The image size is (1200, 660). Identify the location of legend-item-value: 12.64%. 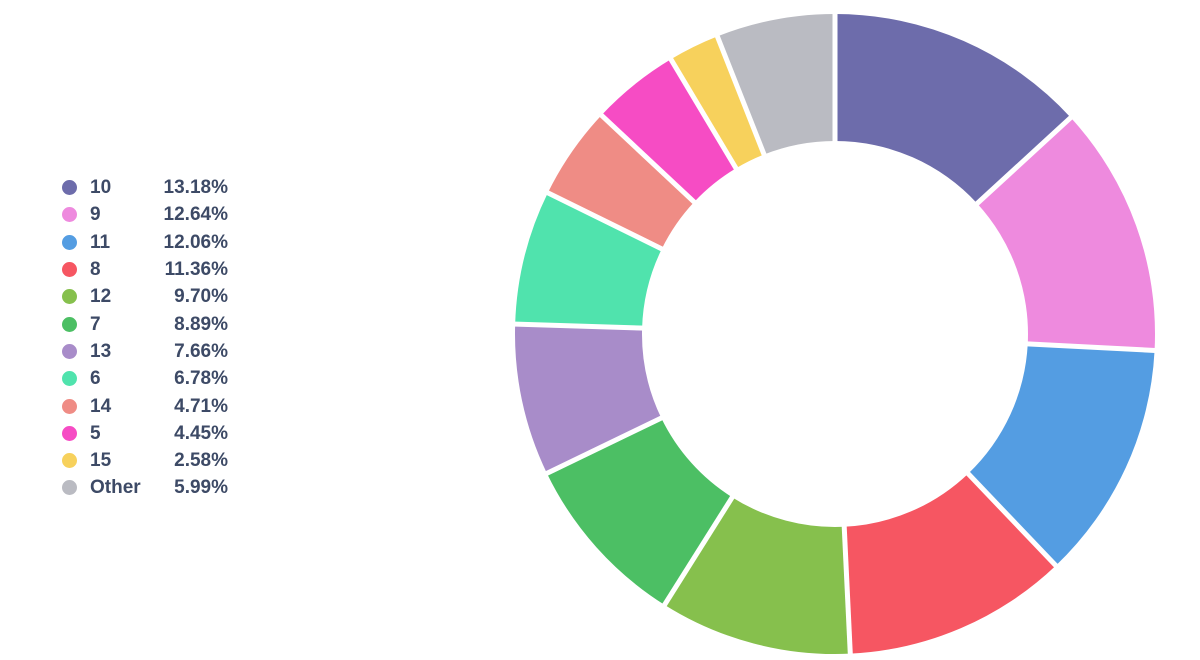
(195, 215).